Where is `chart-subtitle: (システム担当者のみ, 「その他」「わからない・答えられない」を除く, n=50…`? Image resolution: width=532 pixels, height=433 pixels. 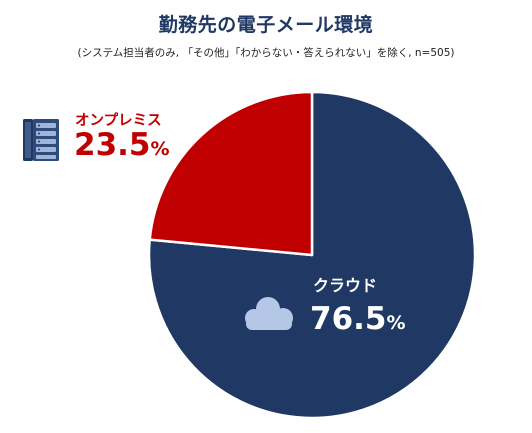 chart-subtitle: (システム担当者のみ, 「その他」「わからない・答えられない」を除く, n=50… is located at coordinates (266, 53).